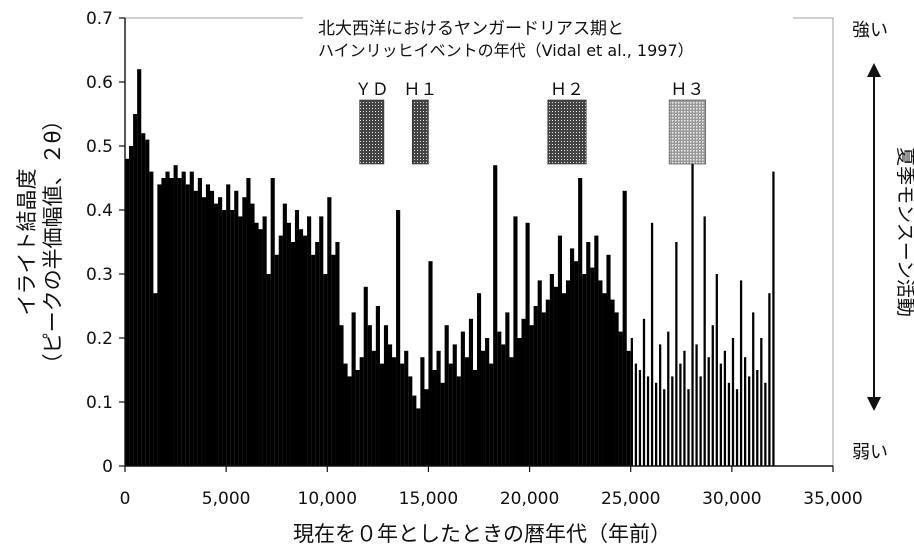  Describe the element at coordinates (40, 242) in the screenshot. I see `y-axis-label: イライト結晶度 （ピークの半価幅値、２θ）` at that location.